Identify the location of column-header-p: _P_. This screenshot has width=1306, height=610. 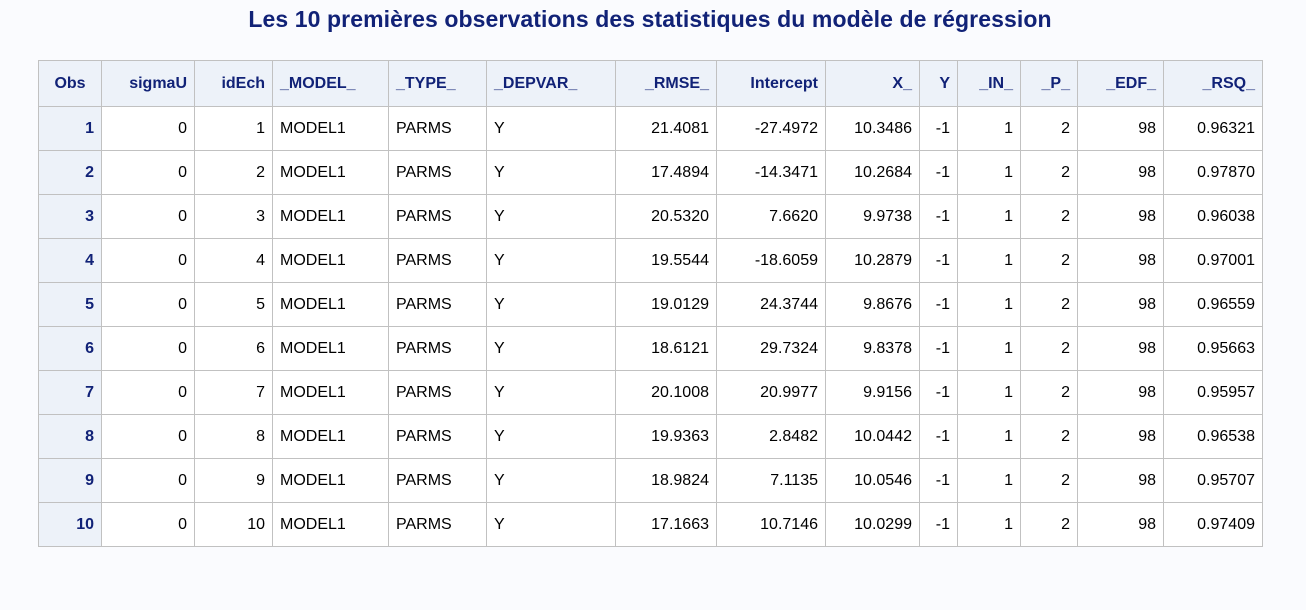
(1049, 83).